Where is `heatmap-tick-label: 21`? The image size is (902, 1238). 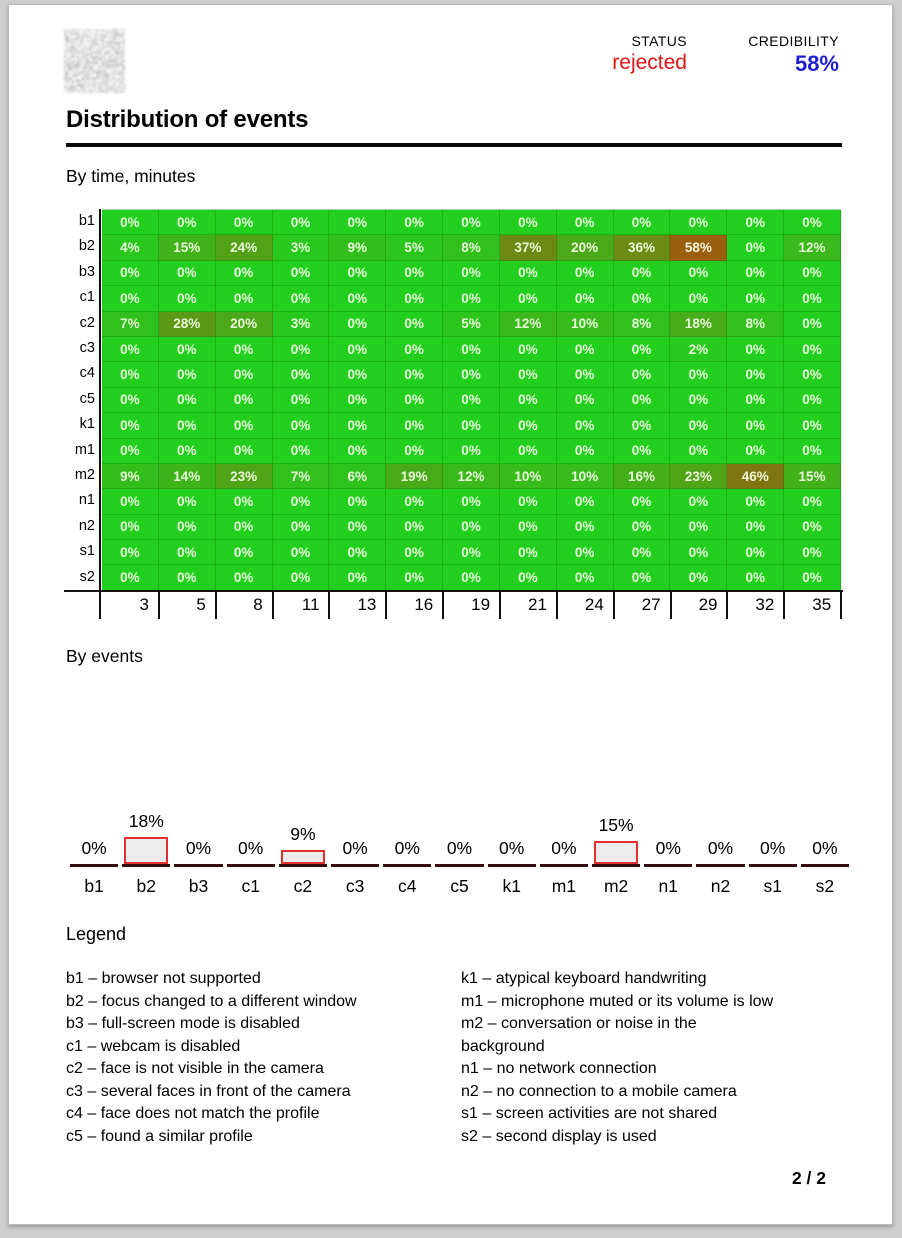 heatmap-tick-label: 21 is located at coordinates (537, 604).